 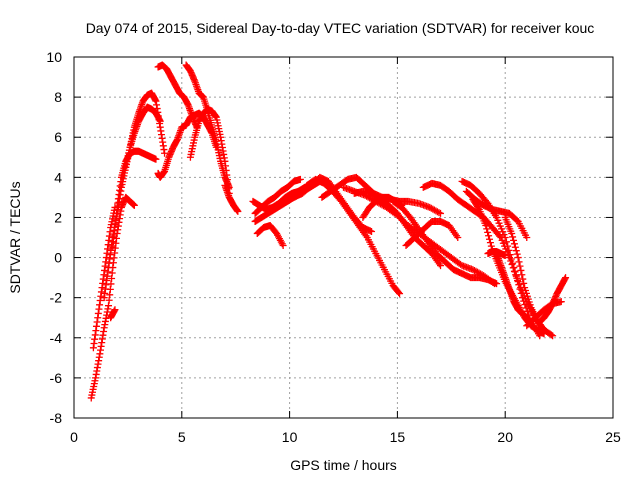 What do you see at coordinates (290, 437) in the screenshot?
I see `x-tick-label: 10` at bounding box center [290, 437].